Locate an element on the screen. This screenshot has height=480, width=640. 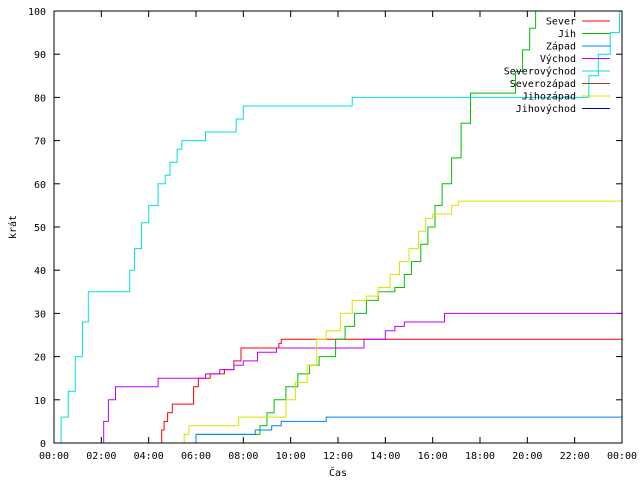
y-tick-label: 0 is located at coordinates (43, 444).